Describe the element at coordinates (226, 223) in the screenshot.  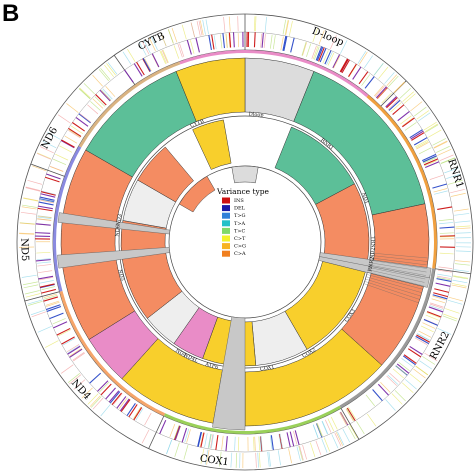
I see `legend-swatch` at that location.